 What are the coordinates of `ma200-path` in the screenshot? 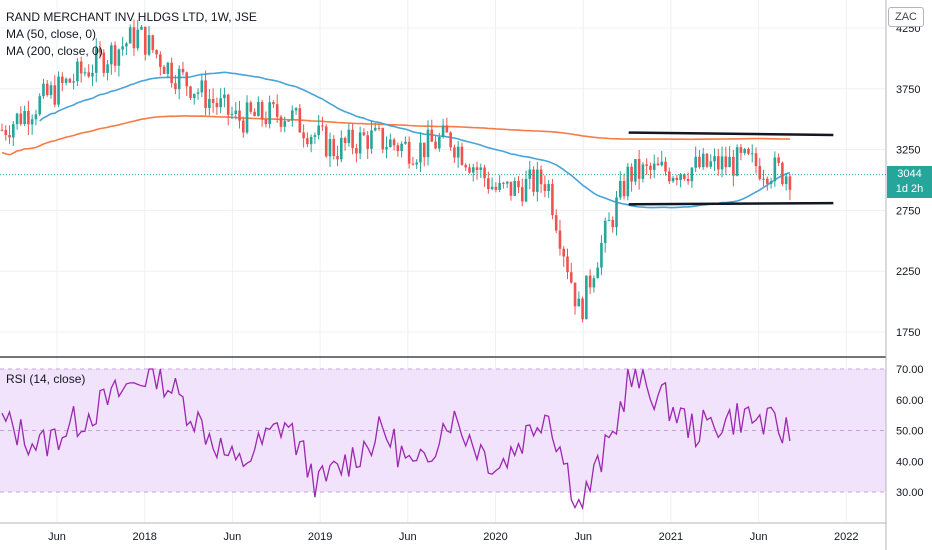 It's located at (395, 135).